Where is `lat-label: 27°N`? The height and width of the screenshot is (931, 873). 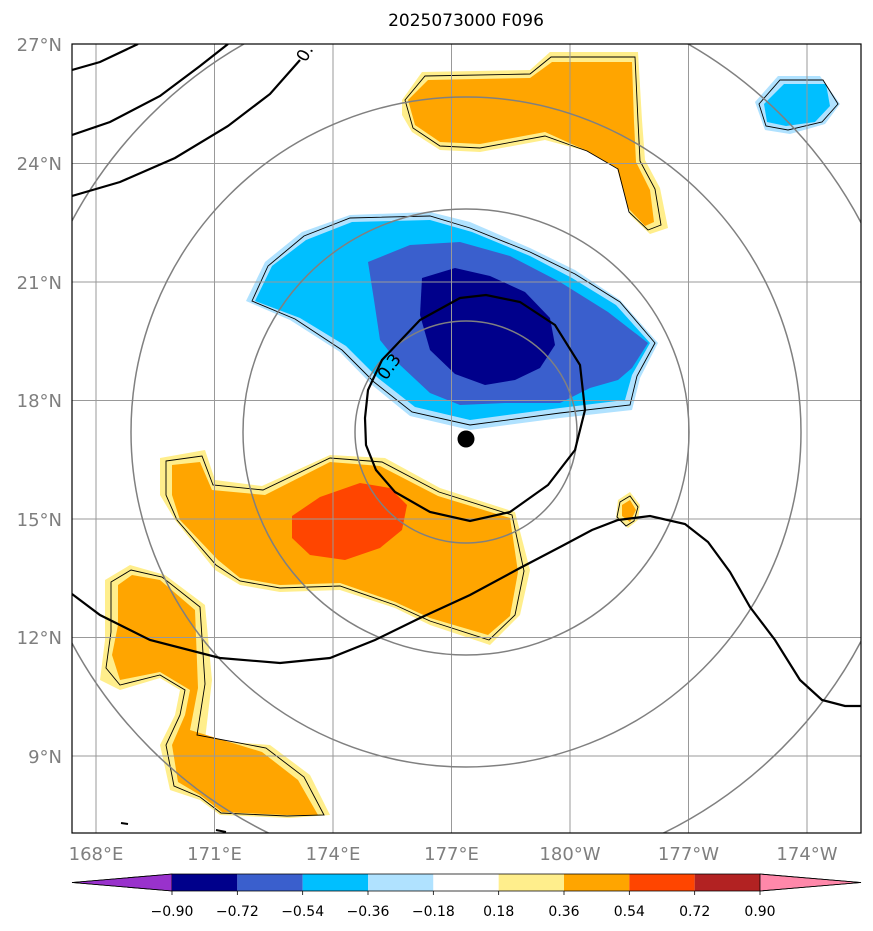 lat-label: 27°N is located at coordinates (39, 45).